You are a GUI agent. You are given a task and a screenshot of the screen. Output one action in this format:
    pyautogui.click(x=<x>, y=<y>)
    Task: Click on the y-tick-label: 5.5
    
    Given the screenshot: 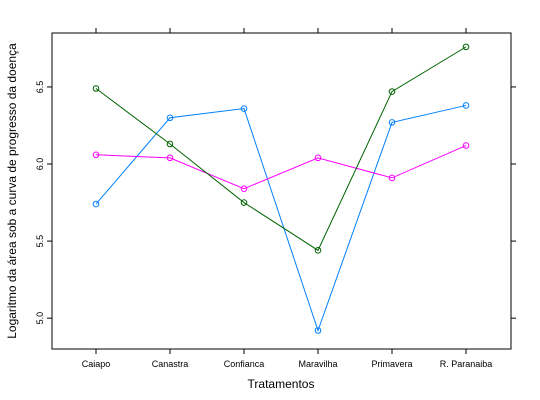 What is the action you would take?
    pyautogui.click(x=40, y=241)
    